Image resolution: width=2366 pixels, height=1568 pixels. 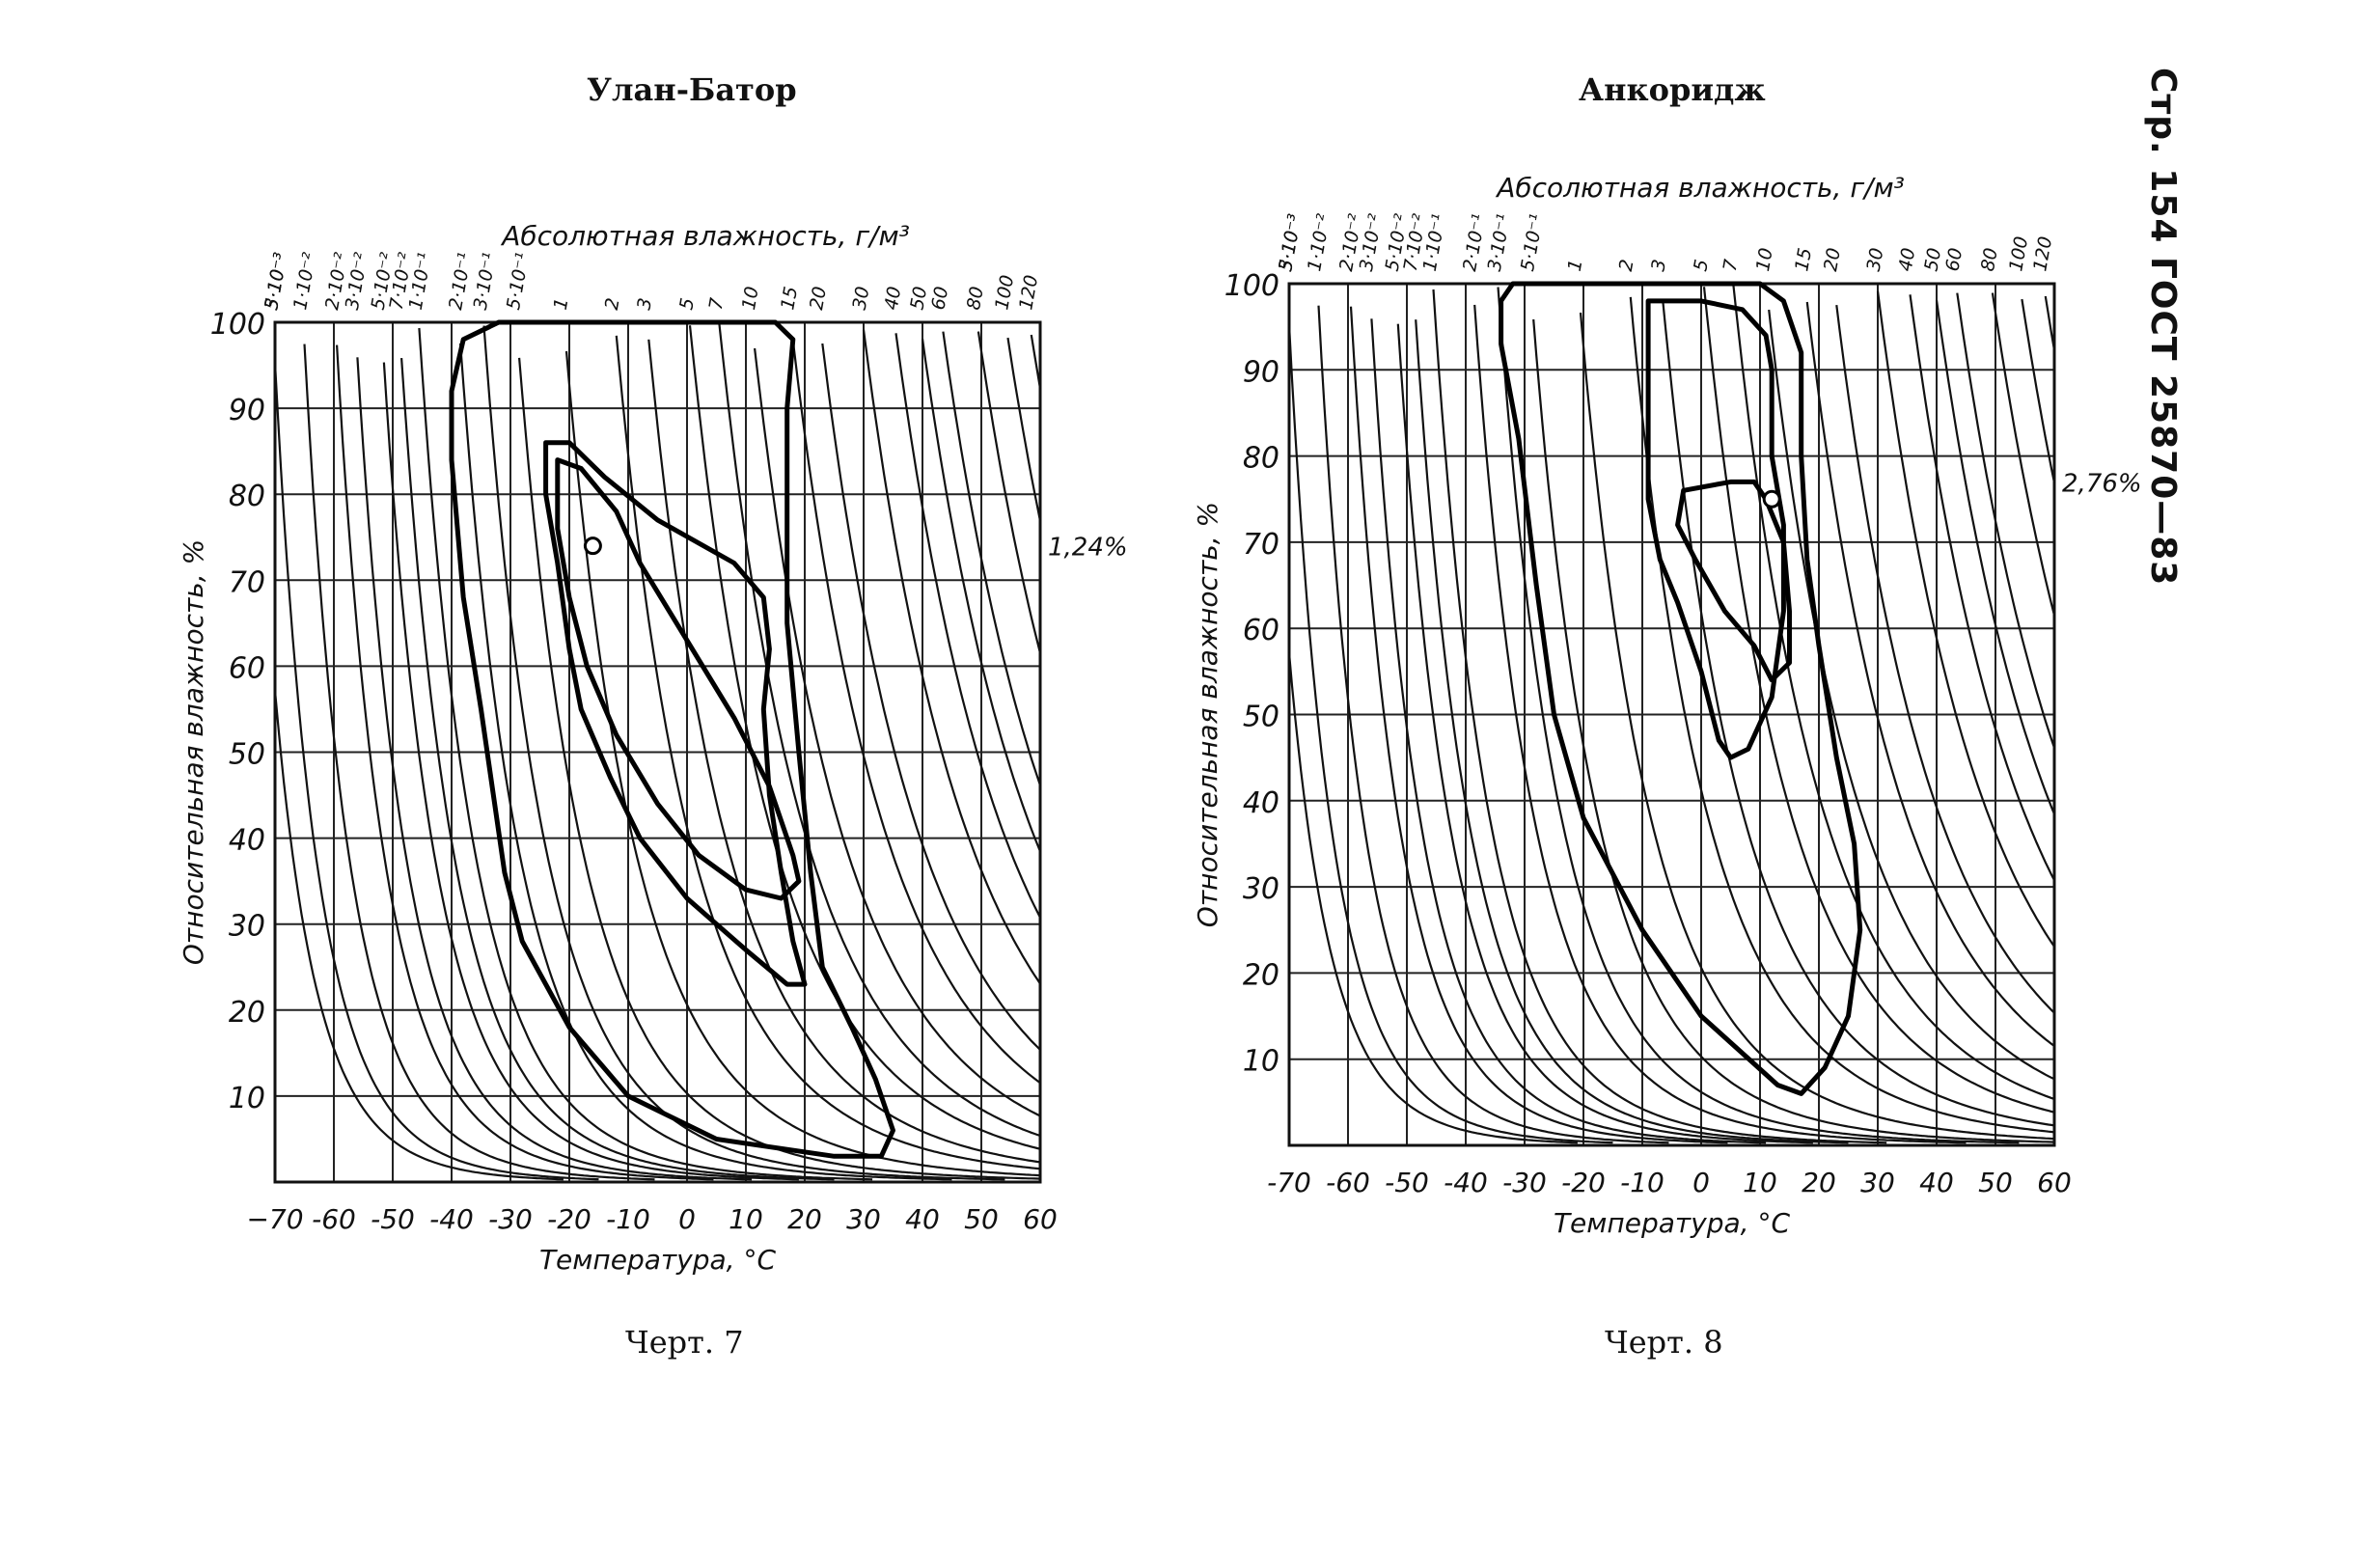 I want to click on x-tick-label: -50, so click(x=393, y=1219).